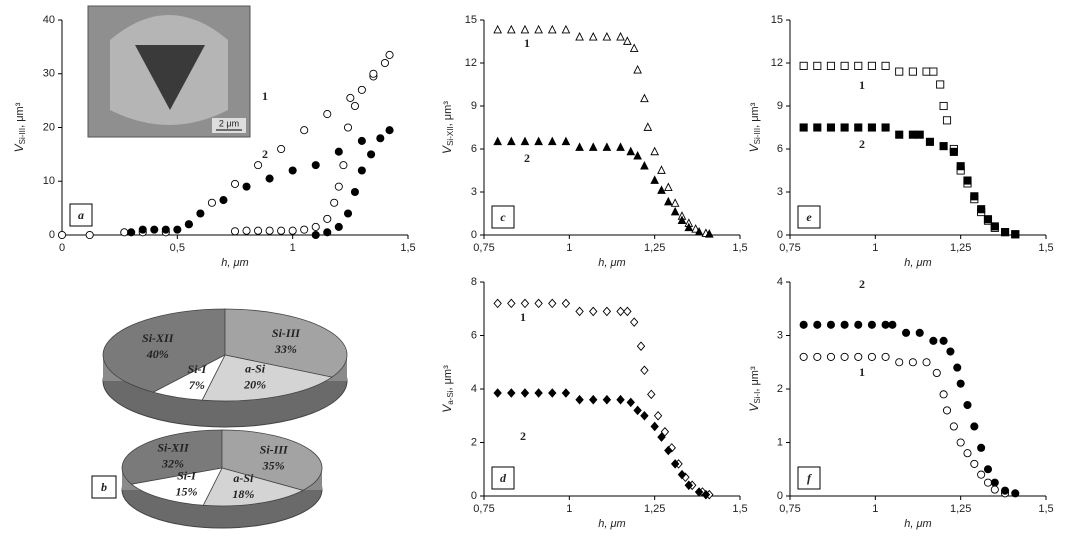 This screenshot has width=1076, height=536. Describe the element at coordinates (654, 509) in the screenshot. I see `x-tick-label: 1,25` at that location.